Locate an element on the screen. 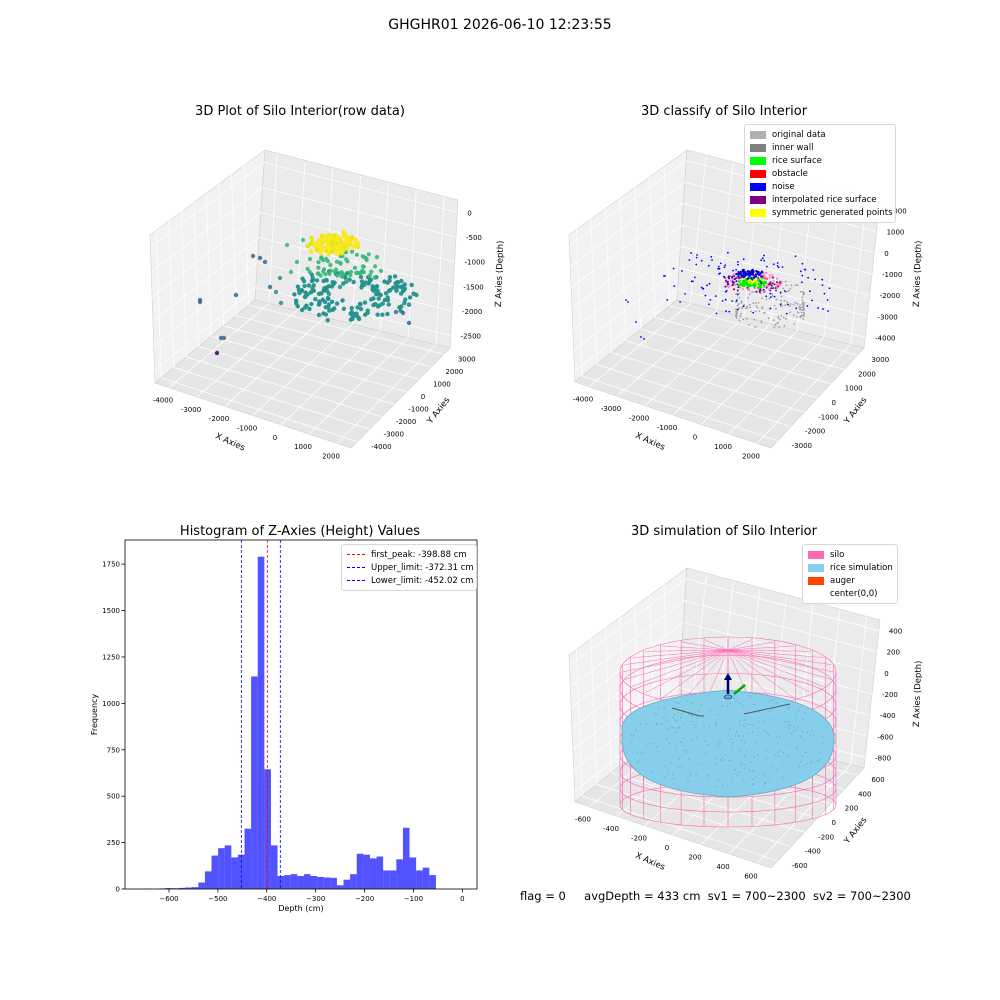  x-tick-label: -200 is located at coordinates (639, 839).